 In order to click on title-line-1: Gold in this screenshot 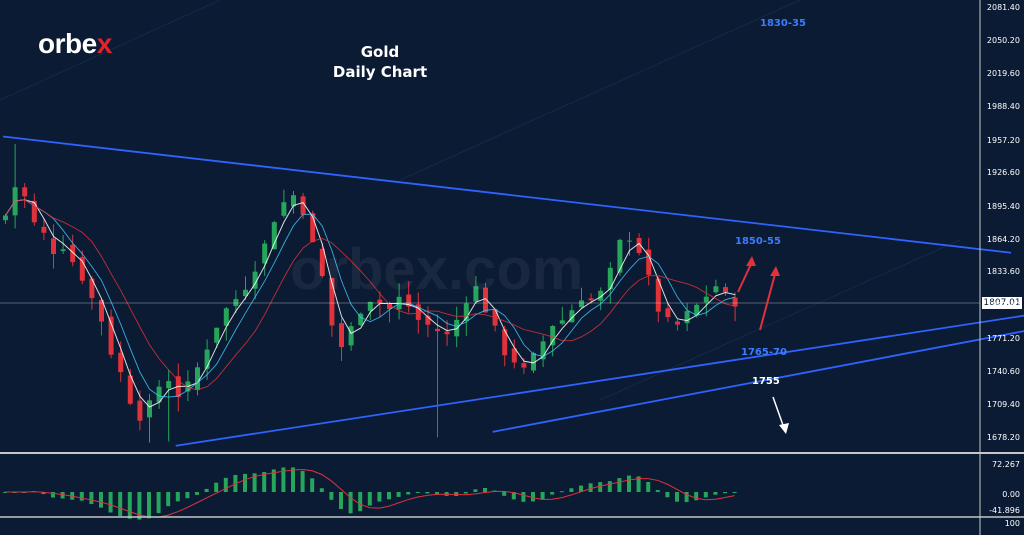, I will do `click(380, 52)`.